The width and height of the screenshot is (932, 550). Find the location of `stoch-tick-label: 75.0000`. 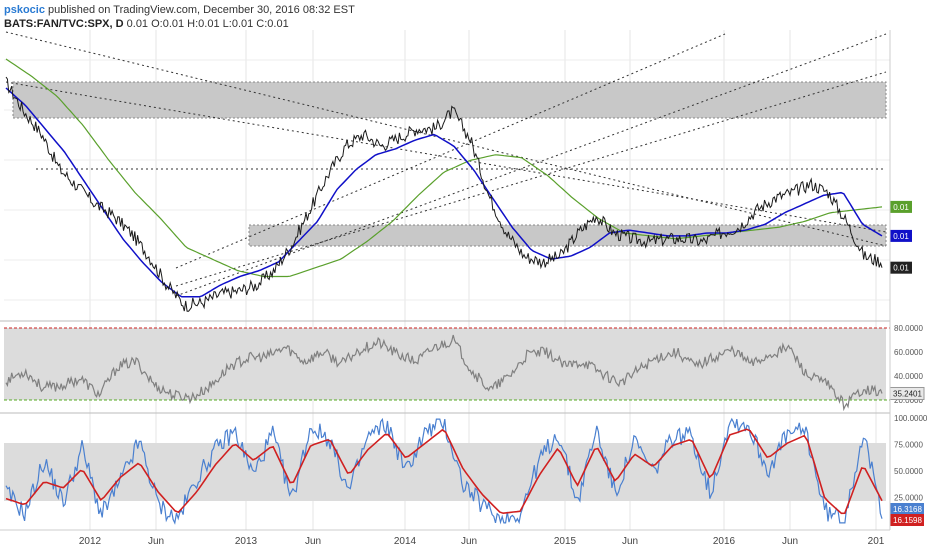

stoch-tick-label: 75.0000 is located at coordinates (908, 445).